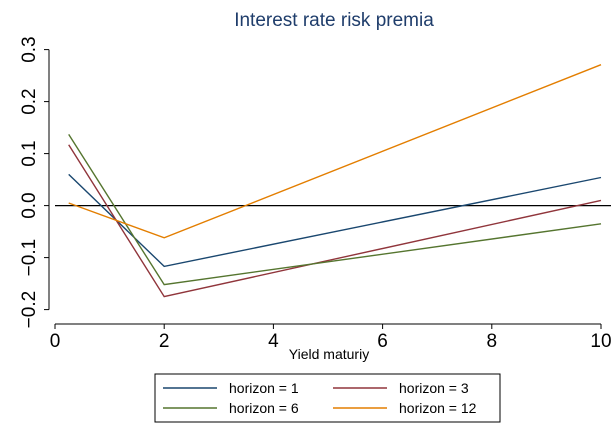 The height and width of the screenshot is (428, 613). What do you see at coordinates (434, 388) in the screenshot?
I see `legend-label: horizon = 3` at bounding box center [434, 388].